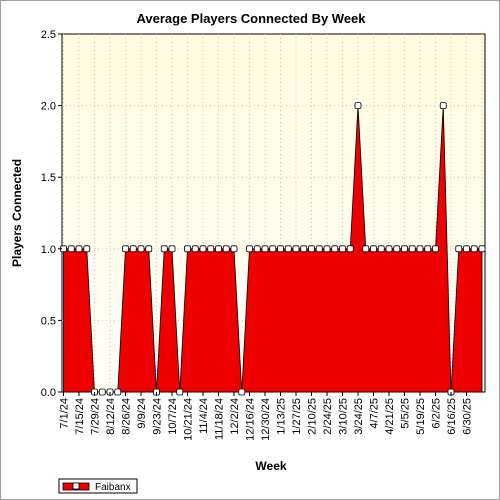 The width and height of the screenshot is (500, 500). What do you see at coordinates (173, 416) in the screenshot?
I see `x-tick-label: 10/7/24` at bounding box center [173, 416].